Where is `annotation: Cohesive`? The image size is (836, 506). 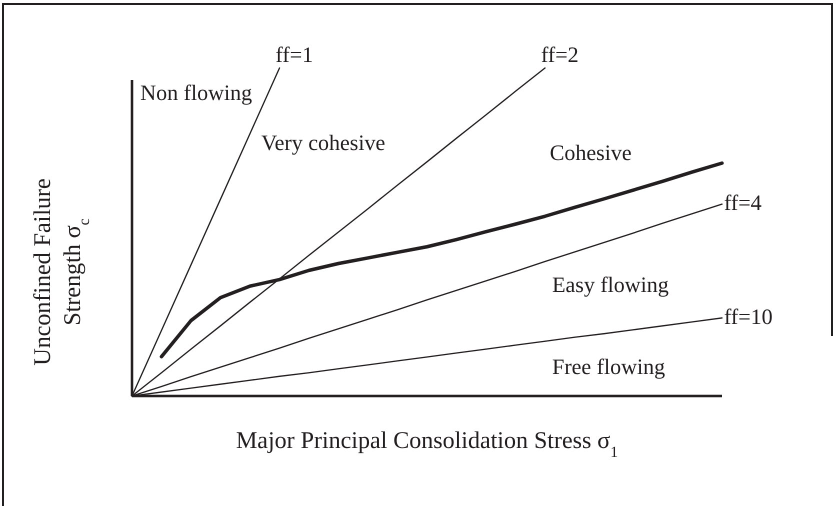
annotation: Cohesive is located at coordinates (591, 152).